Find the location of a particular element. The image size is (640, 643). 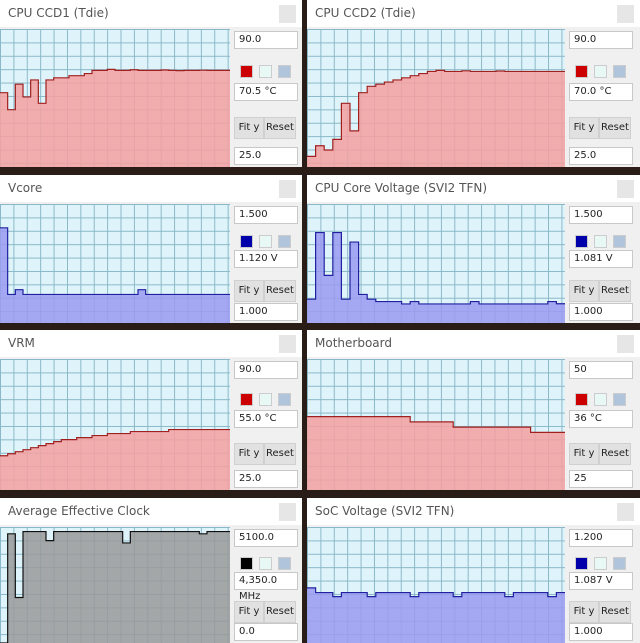

sensor-title: CPU Core Voltage (SVI2 TFN) is located at coordinates (401, 188).